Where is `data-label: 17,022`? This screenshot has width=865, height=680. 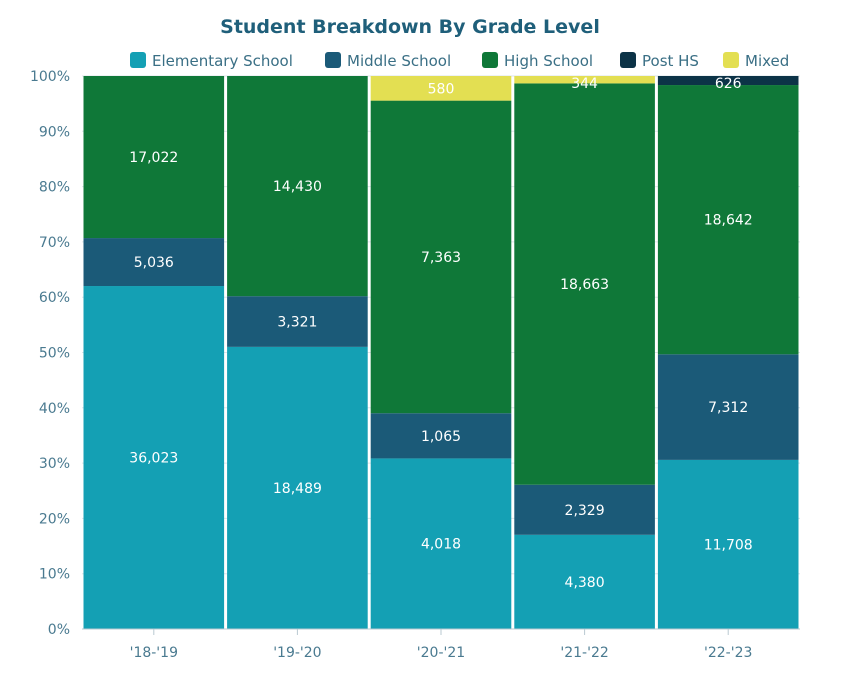
data-label: 17,022 is located at coordinates (153, 158).